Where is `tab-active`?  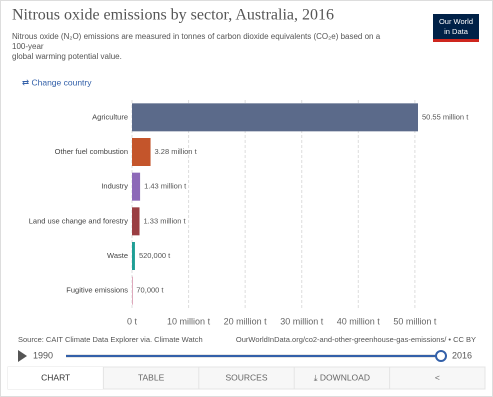
tab-active is located at coordinates (56, 378).